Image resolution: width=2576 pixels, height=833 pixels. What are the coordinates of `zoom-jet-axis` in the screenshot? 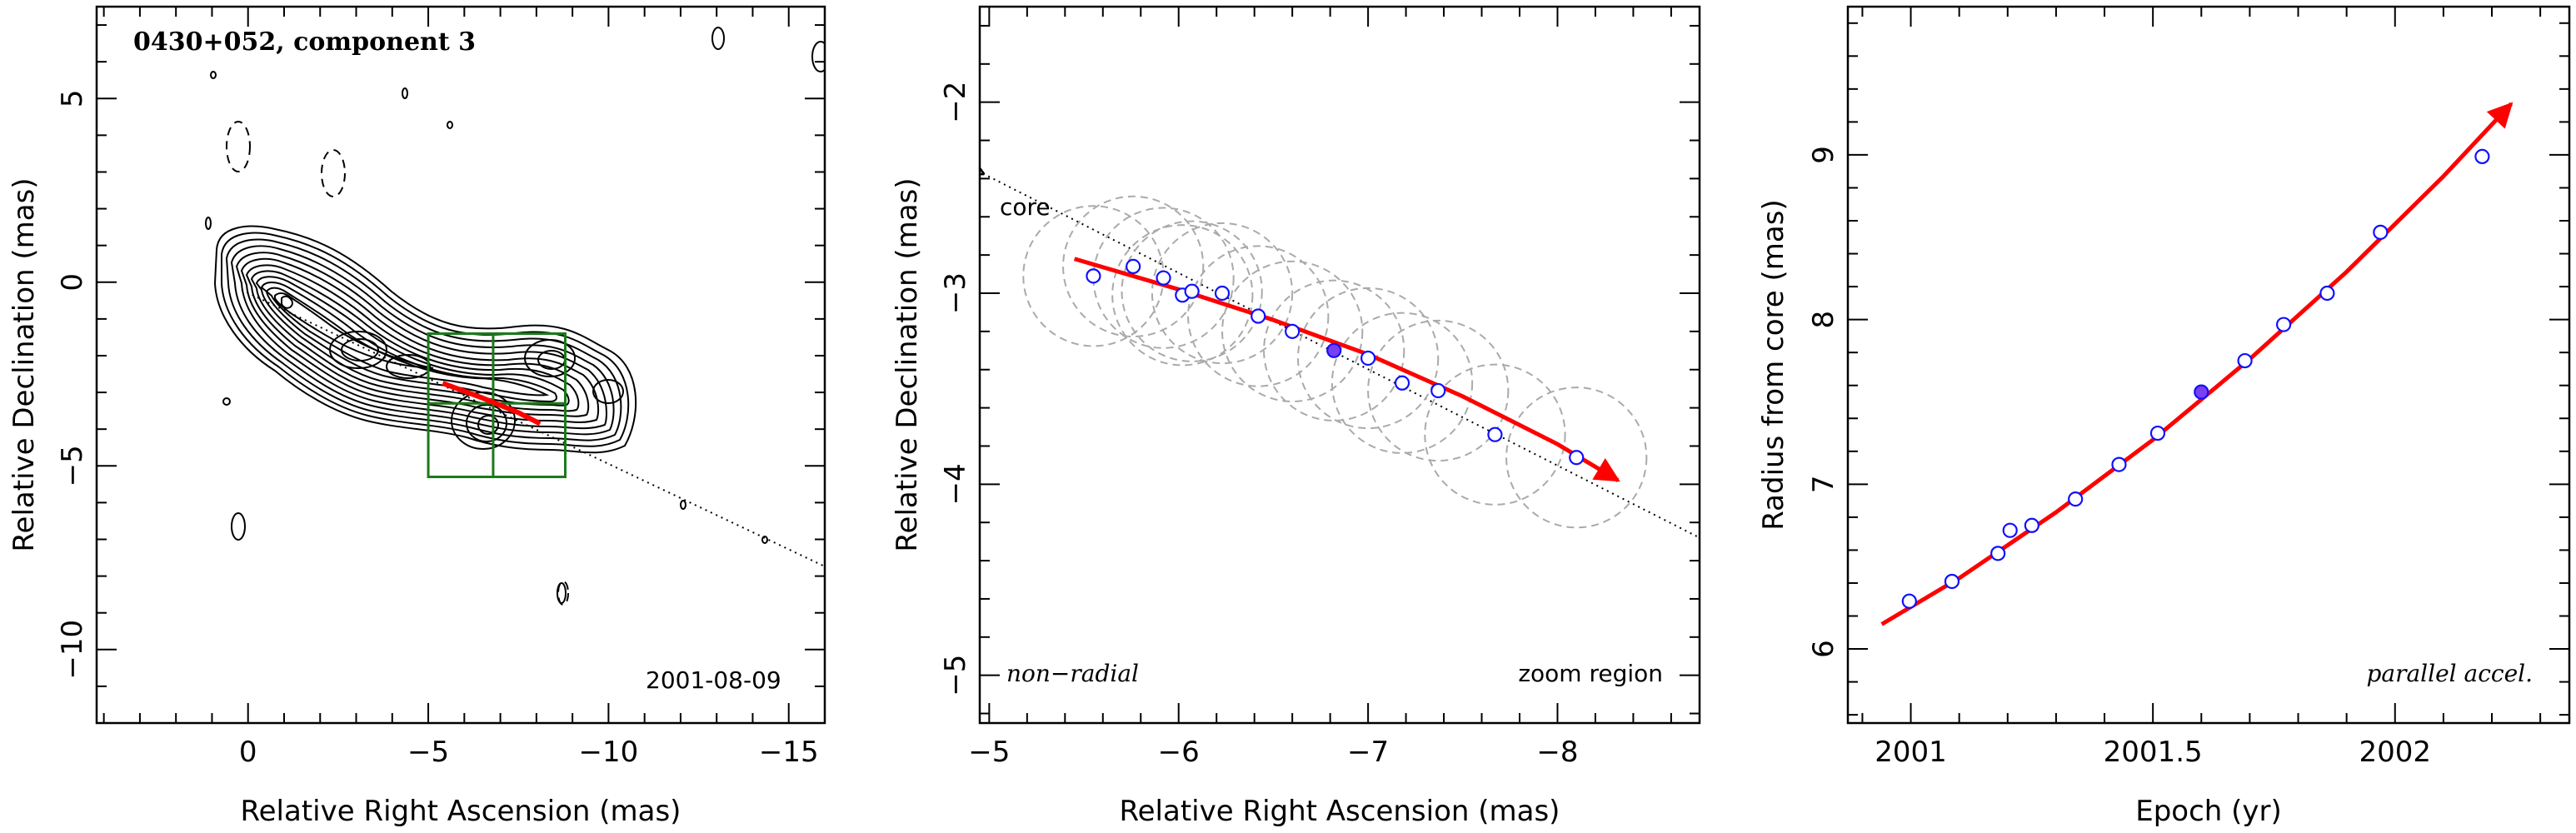 It's located at (1341, 356).